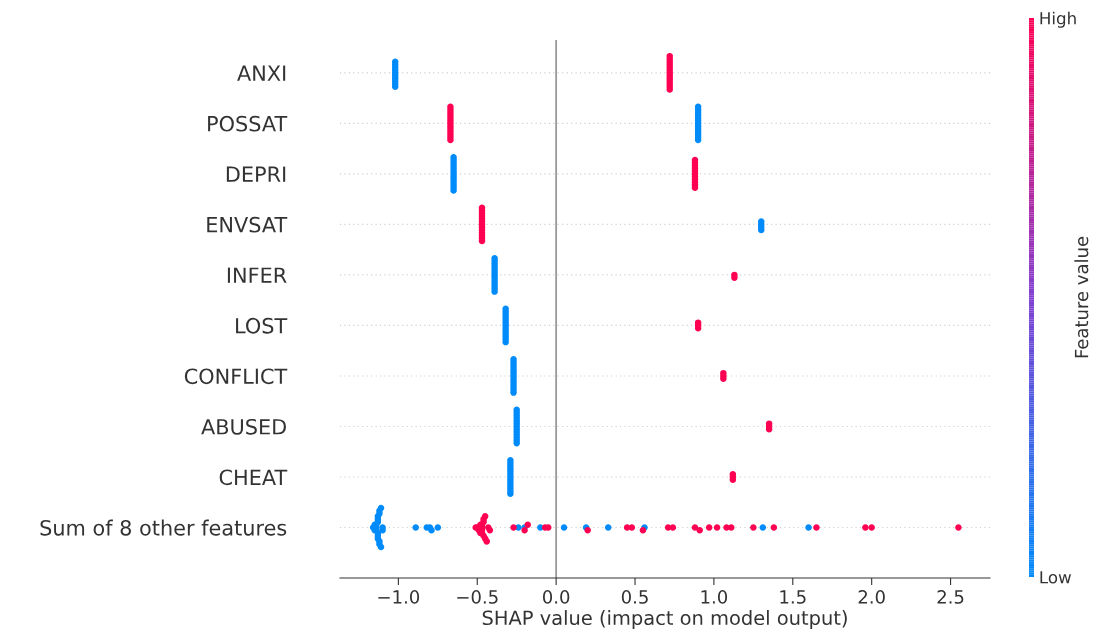 The image size is (1106, 641). I want to click on x-tick-label: −1.0, so click(399, 597).